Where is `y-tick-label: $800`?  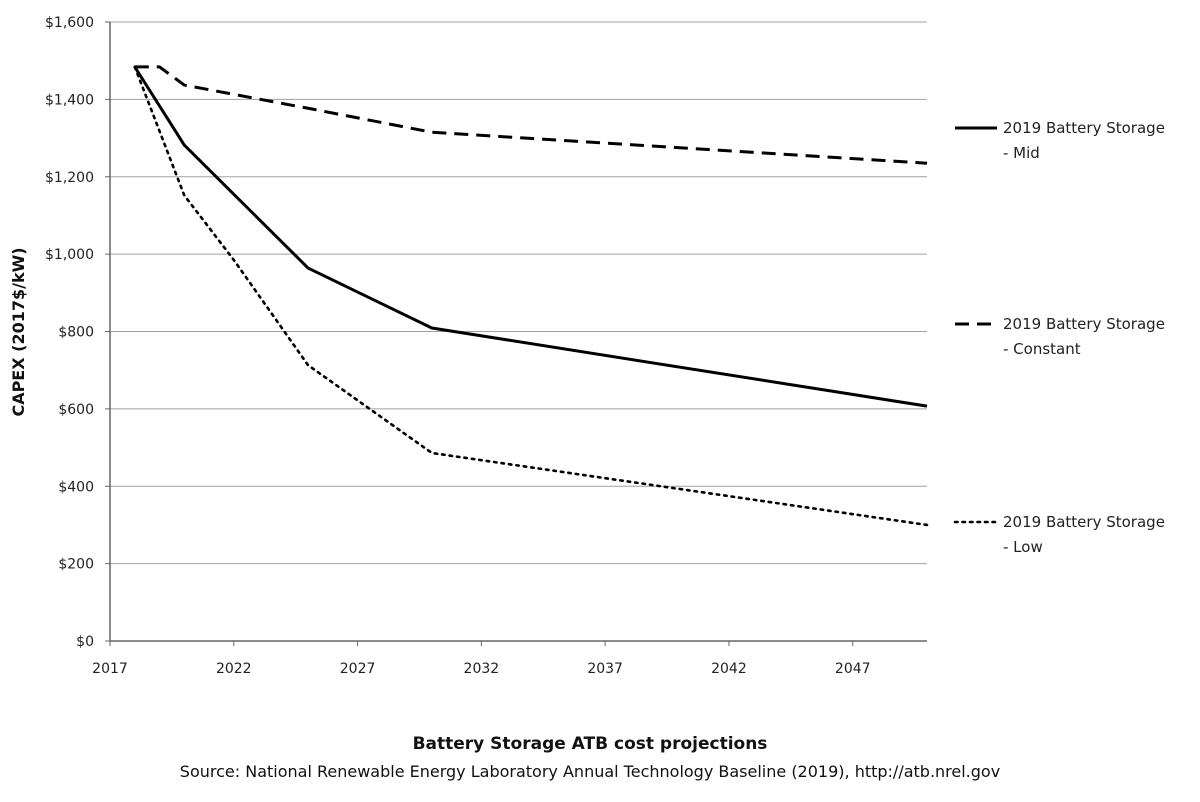 y-tick-label: $800 is located at coordinates (76, 333).